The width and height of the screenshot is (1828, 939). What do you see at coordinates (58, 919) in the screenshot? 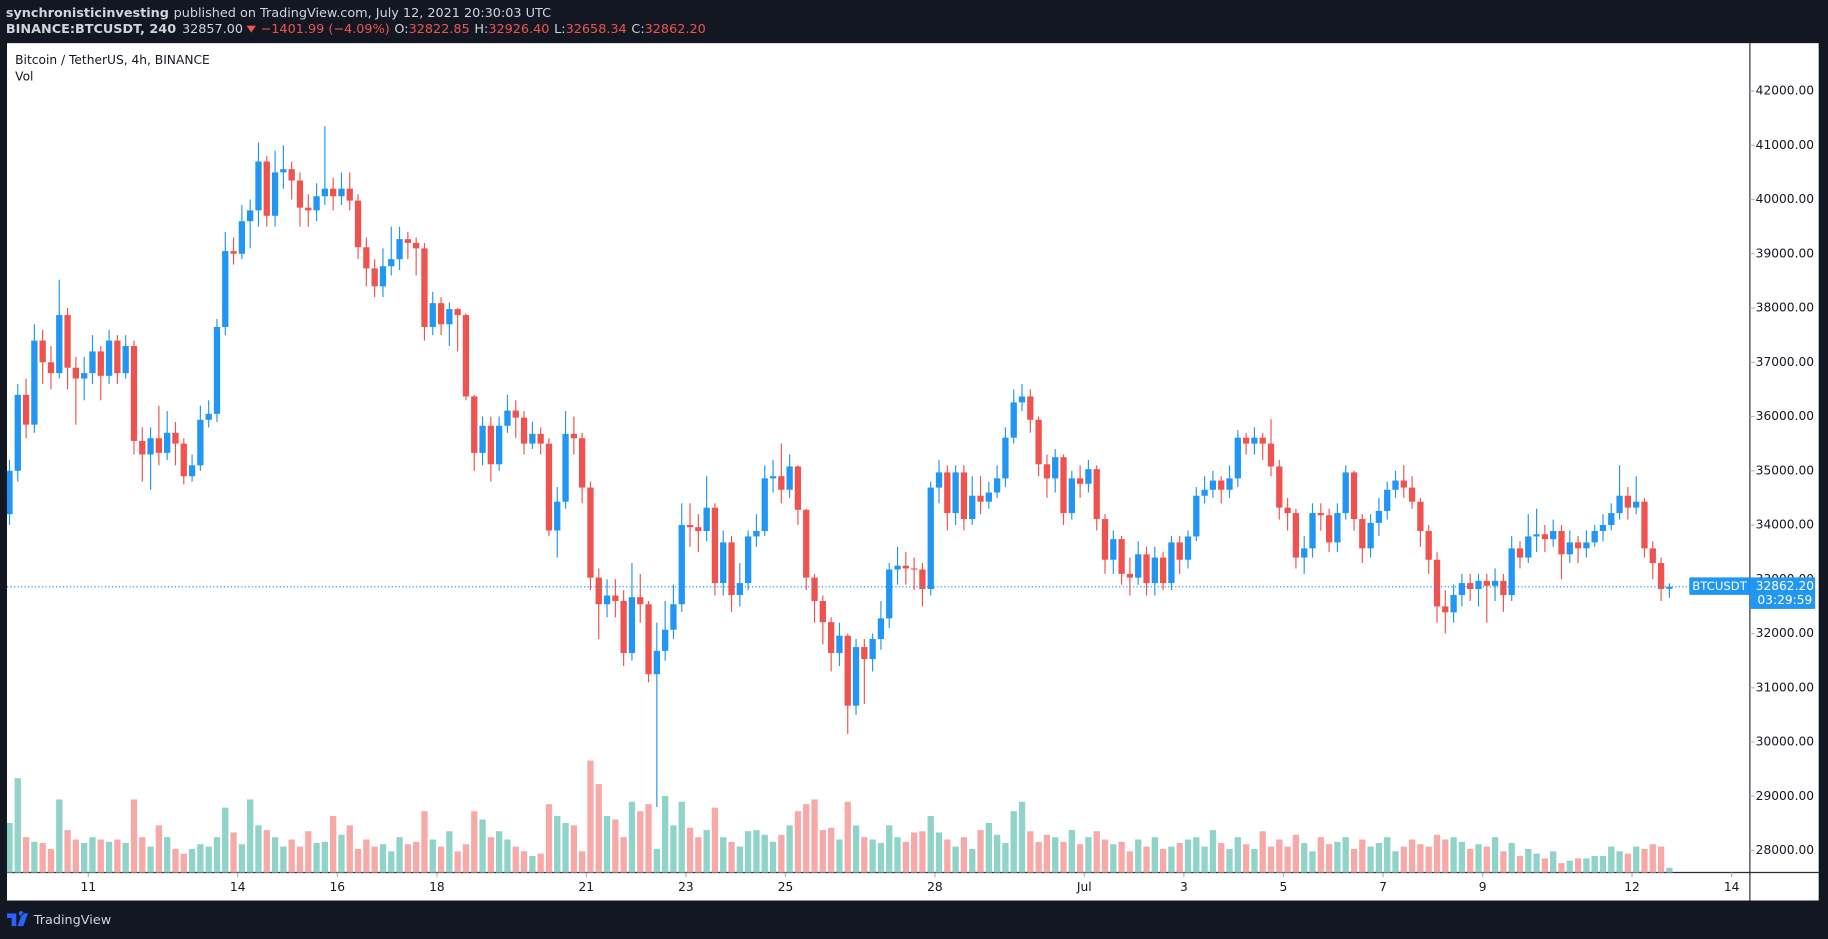
I see `footer: TradingView` at bounding box center [58, 919].